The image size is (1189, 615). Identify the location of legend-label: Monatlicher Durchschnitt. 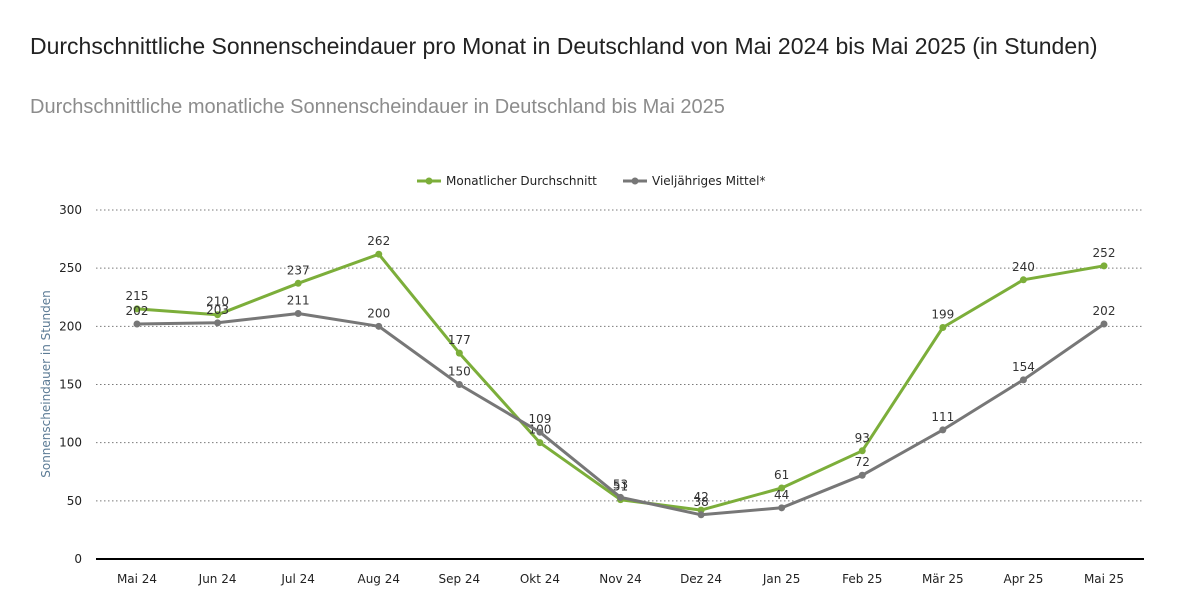
(521, 181).